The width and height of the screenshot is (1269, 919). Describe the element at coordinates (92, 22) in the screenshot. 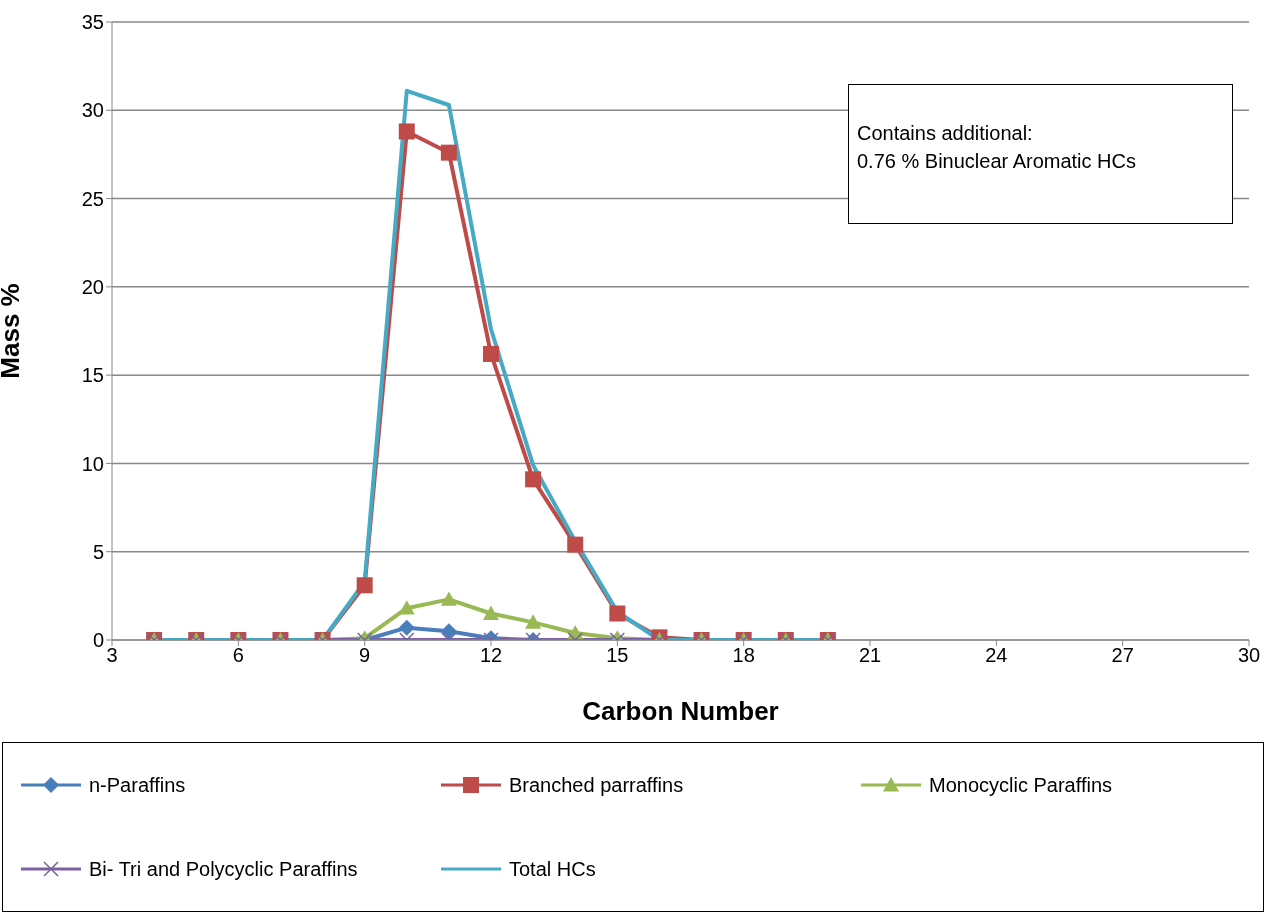

I see `y-tick-label: 35` at that location.